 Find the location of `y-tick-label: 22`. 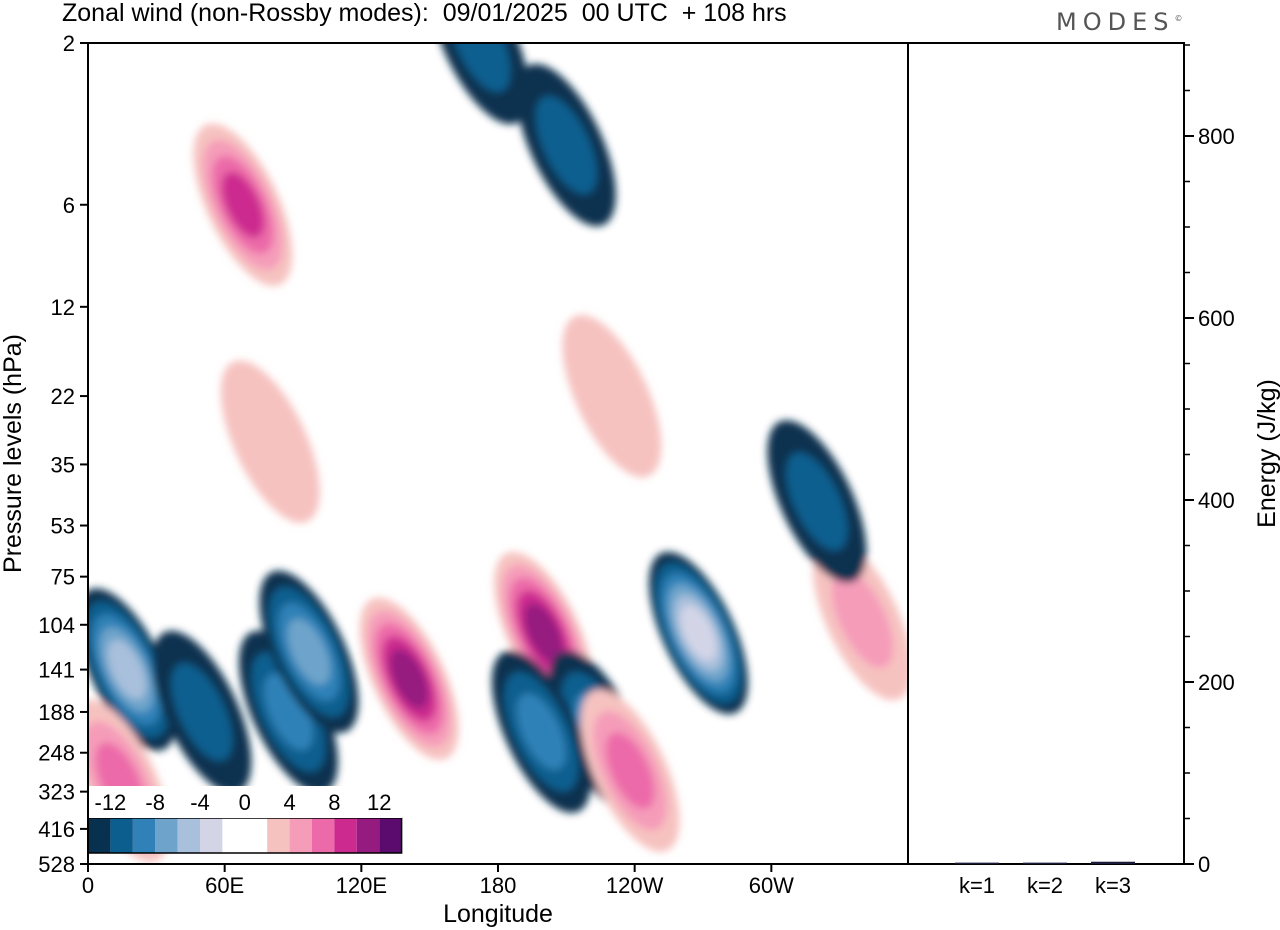

y-tick-label: 22 is located at coordinates (63, 396).